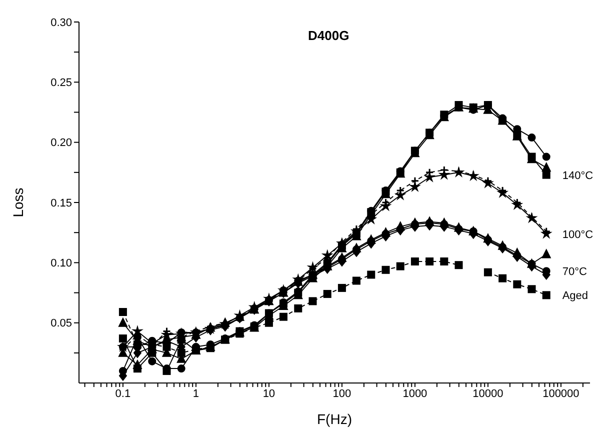  What do you see at coordinates (61, 324) in the screenshot?
I see `y-tick-label: 0.05` at bounding box center [61, 324].